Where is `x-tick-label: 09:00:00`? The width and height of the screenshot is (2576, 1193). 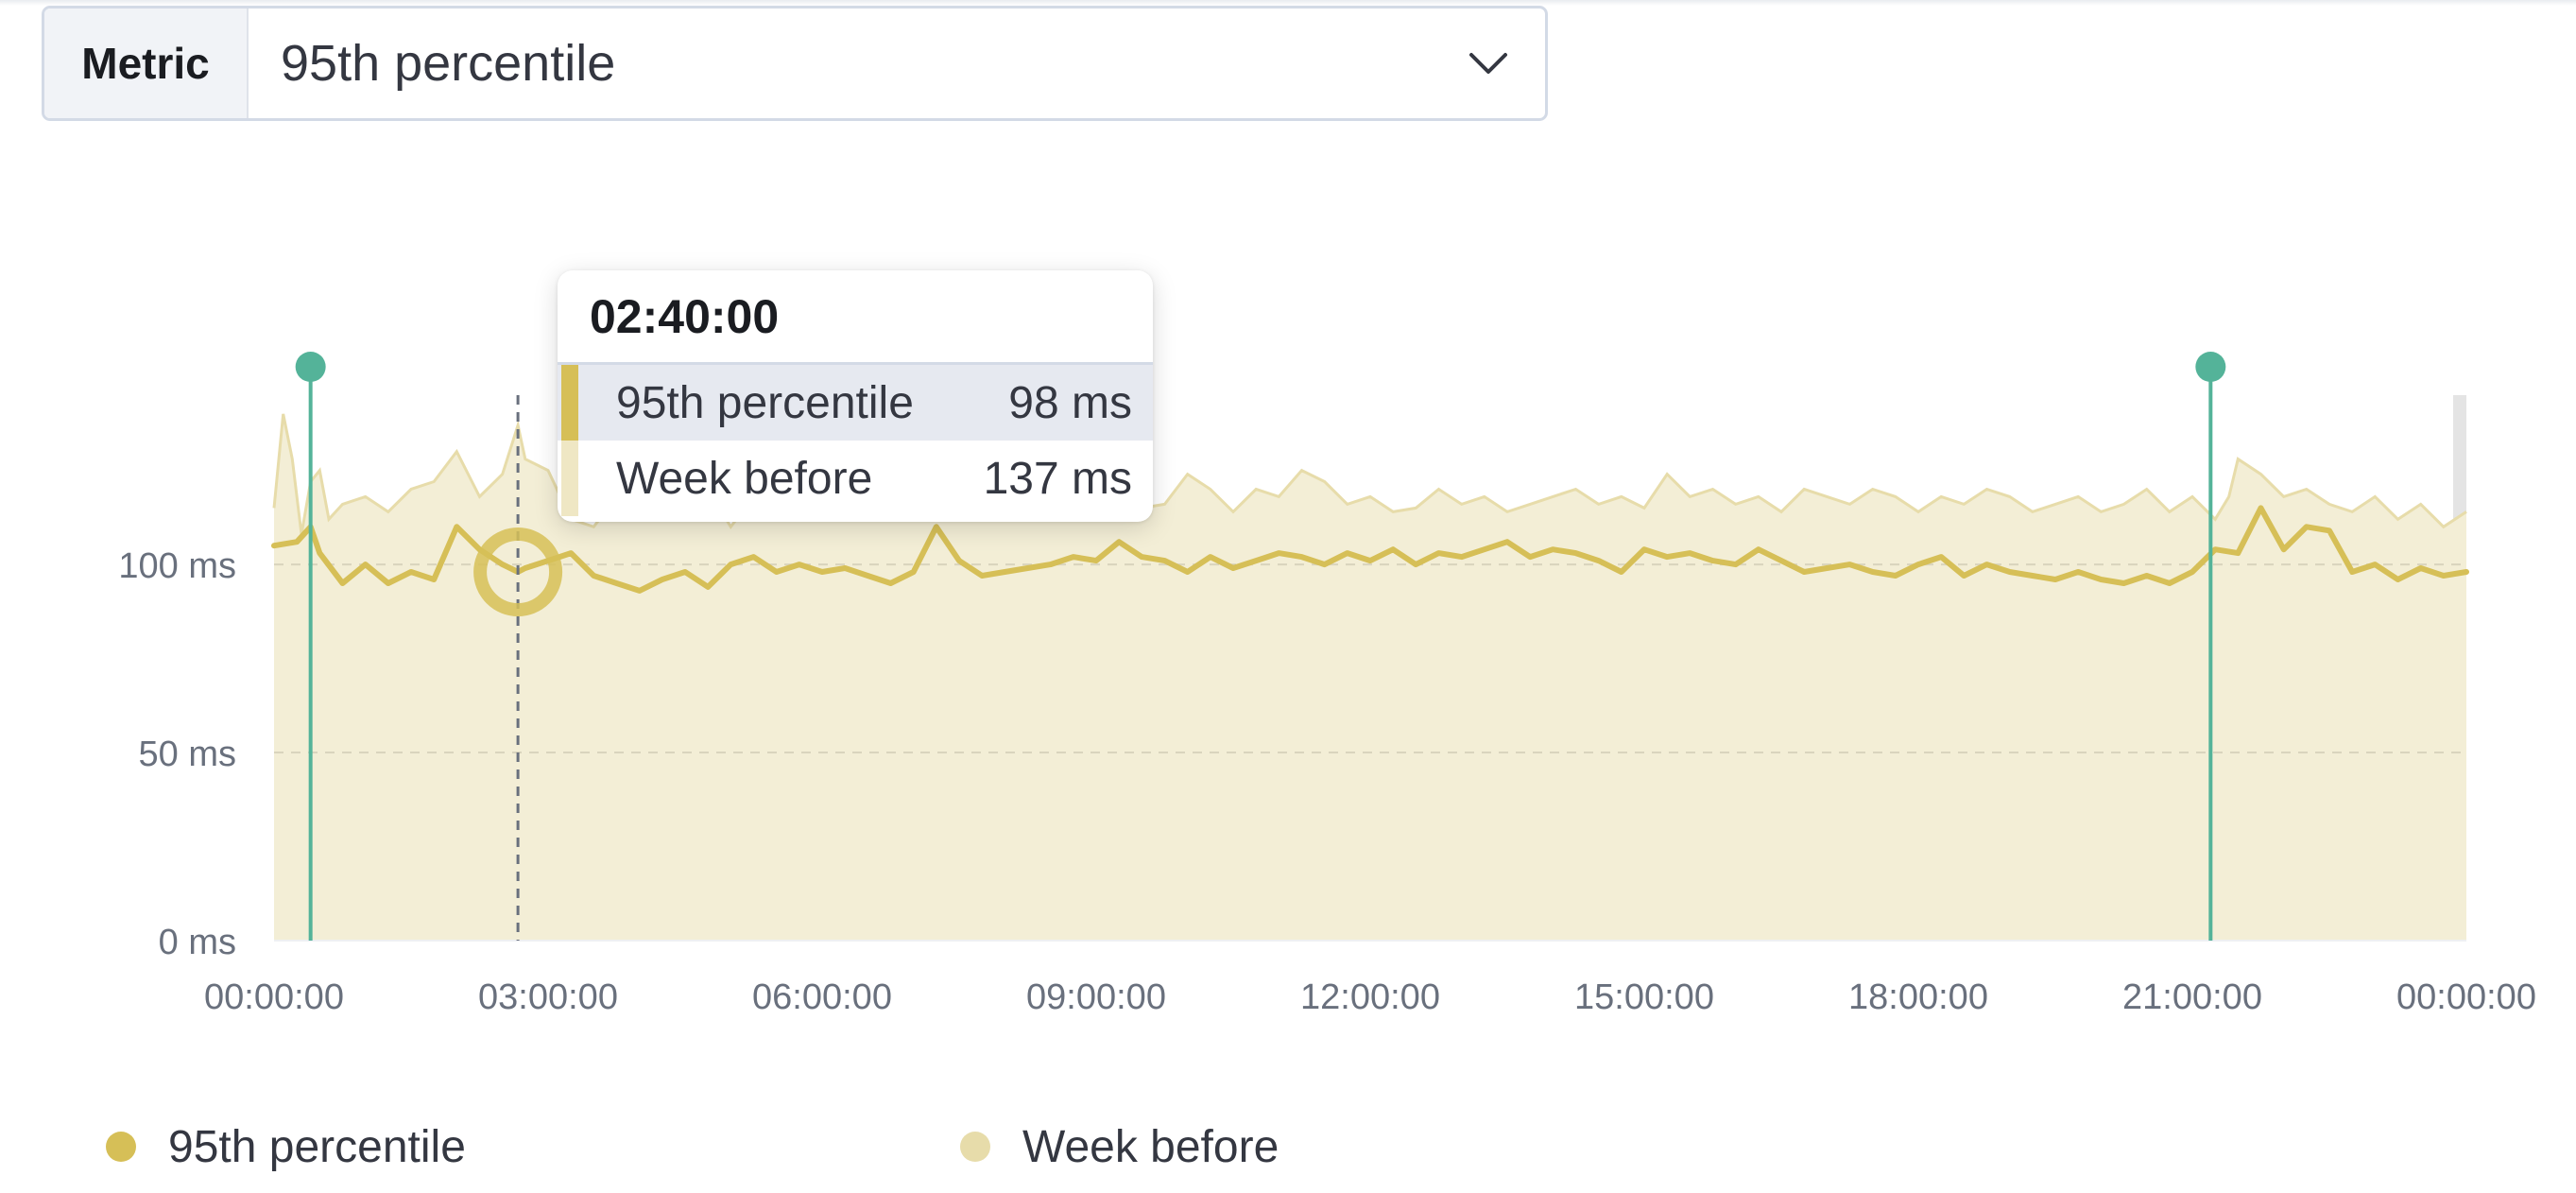 x-tick-label: 09:00:00 is located at coordinates (1096, 997).